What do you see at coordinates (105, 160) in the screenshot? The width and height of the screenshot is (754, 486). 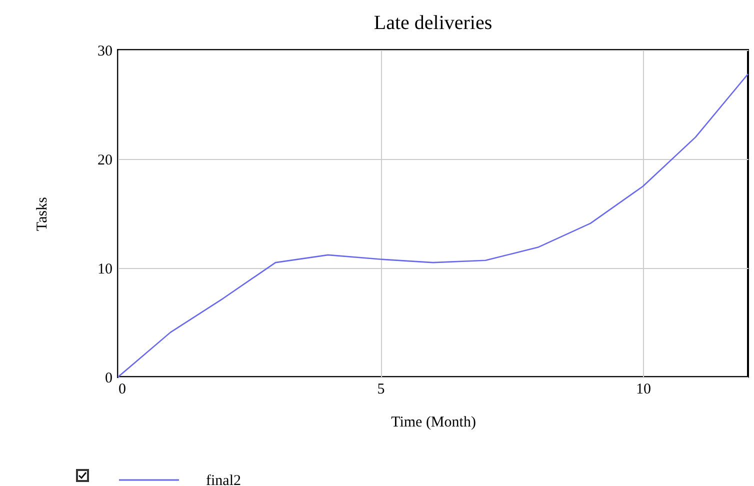 I see `y-tick-label: 20` at bounding box center [105, 160].